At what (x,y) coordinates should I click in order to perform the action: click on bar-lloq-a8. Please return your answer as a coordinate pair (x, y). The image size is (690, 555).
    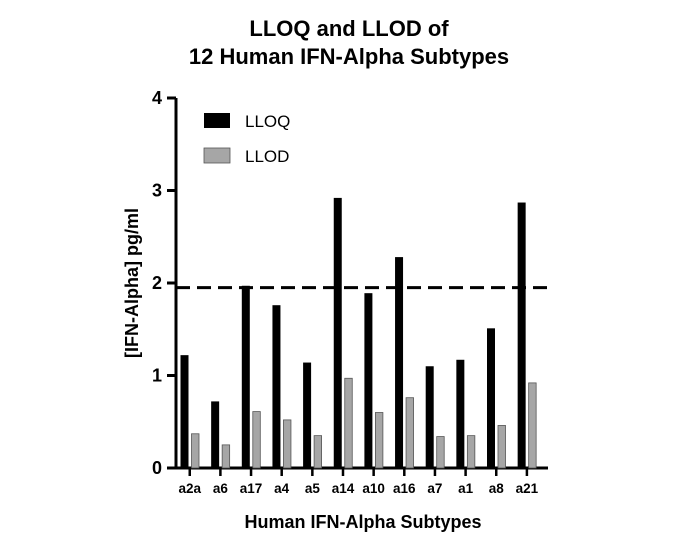
    Looking at the image, I should click on (491, 398).